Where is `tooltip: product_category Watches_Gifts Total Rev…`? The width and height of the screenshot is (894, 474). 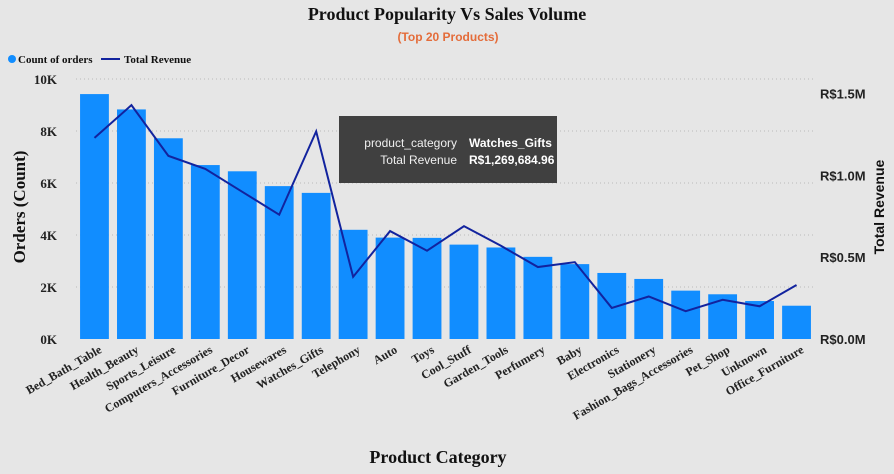 tooltip: product_category Watches_Gifts Total Rev… is located at coordinates (448, 149).